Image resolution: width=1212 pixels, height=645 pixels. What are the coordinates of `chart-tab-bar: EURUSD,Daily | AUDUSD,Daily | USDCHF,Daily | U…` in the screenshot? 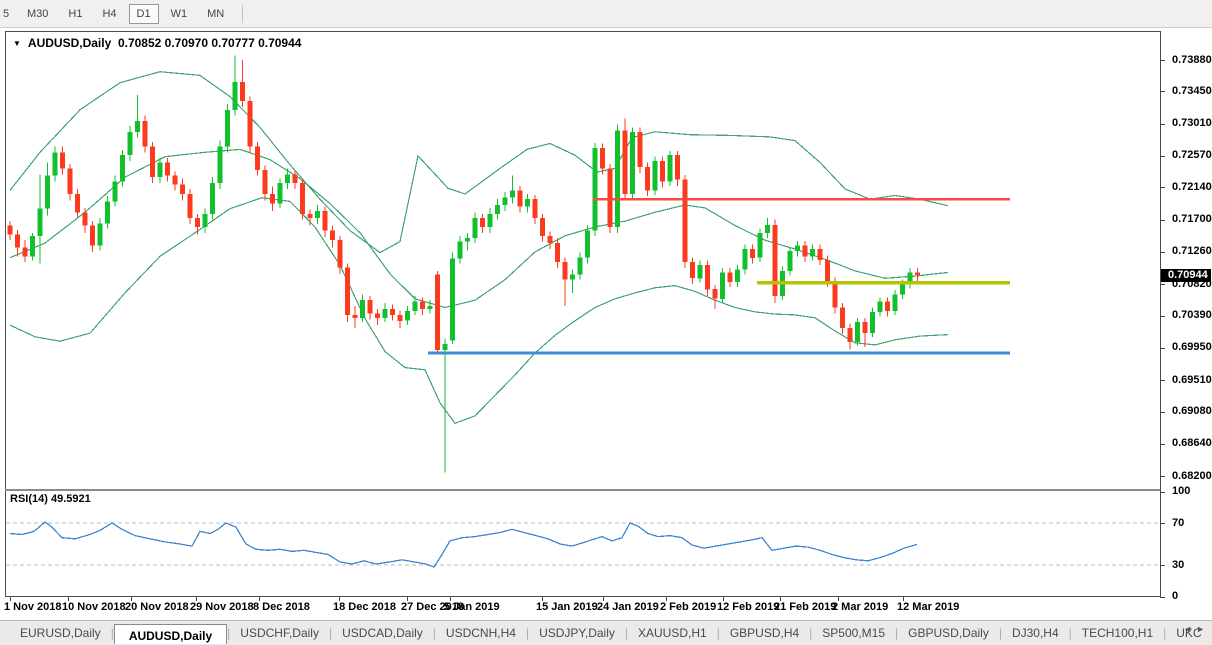 It's located at (606, 632).